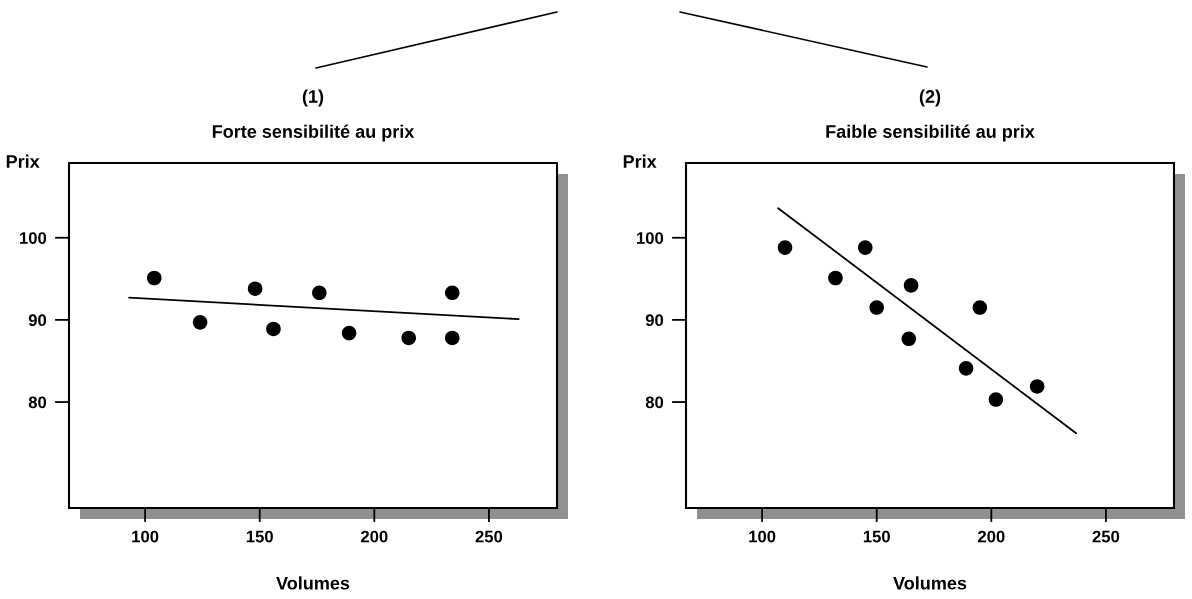  Describe the element at coordinates (930, 98) in the screenshot. I see `chart-title: (2)` at that location.